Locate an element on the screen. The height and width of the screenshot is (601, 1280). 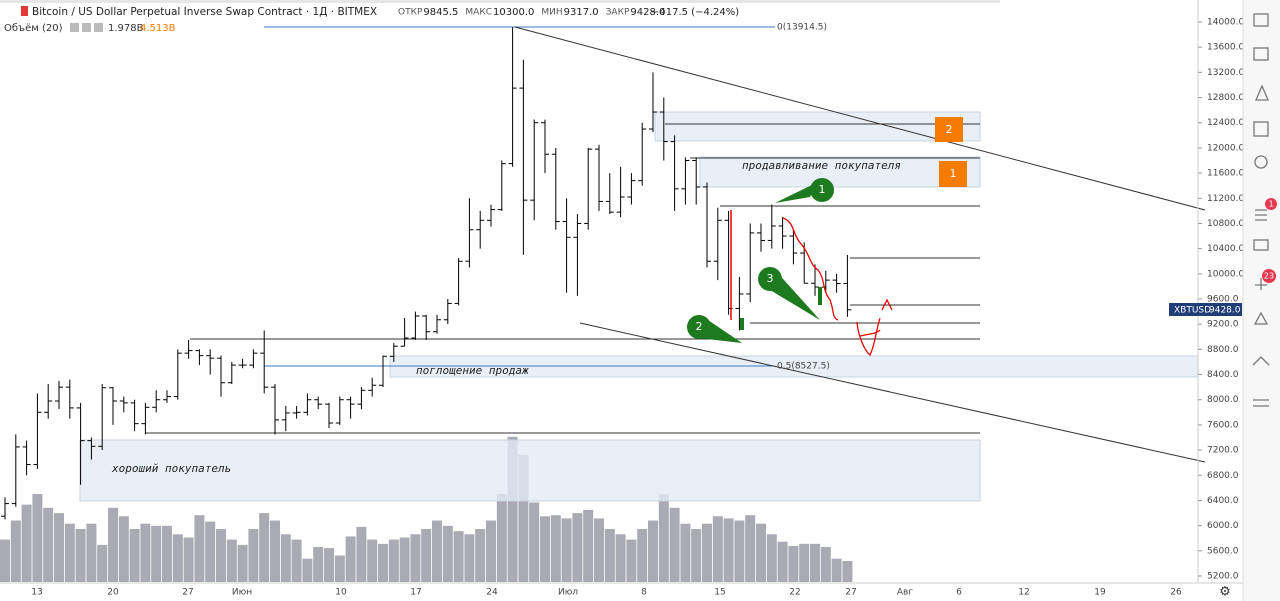
zone-label: продавливание покупателя is located at coordinates (821, 165).